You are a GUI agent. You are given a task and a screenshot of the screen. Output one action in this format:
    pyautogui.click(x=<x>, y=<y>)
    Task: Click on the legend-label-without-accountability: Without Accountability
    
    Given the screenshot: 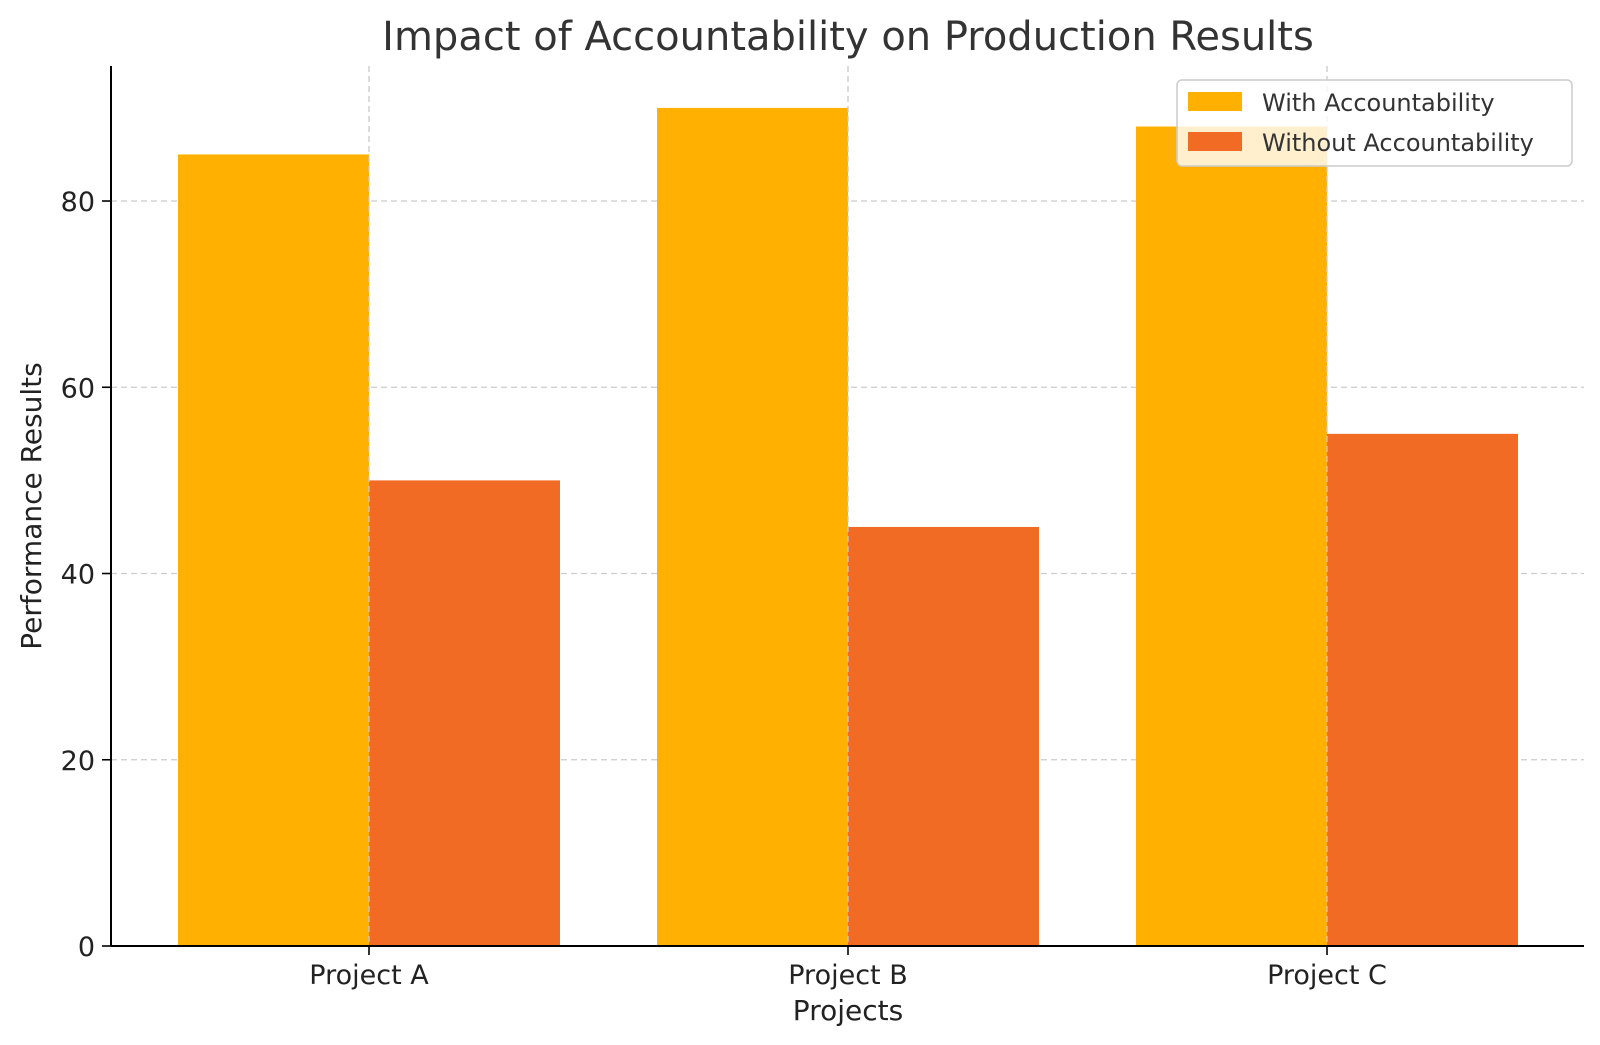 What is the action you would take?
    pyautogui.click(x=1398, y=143)
    